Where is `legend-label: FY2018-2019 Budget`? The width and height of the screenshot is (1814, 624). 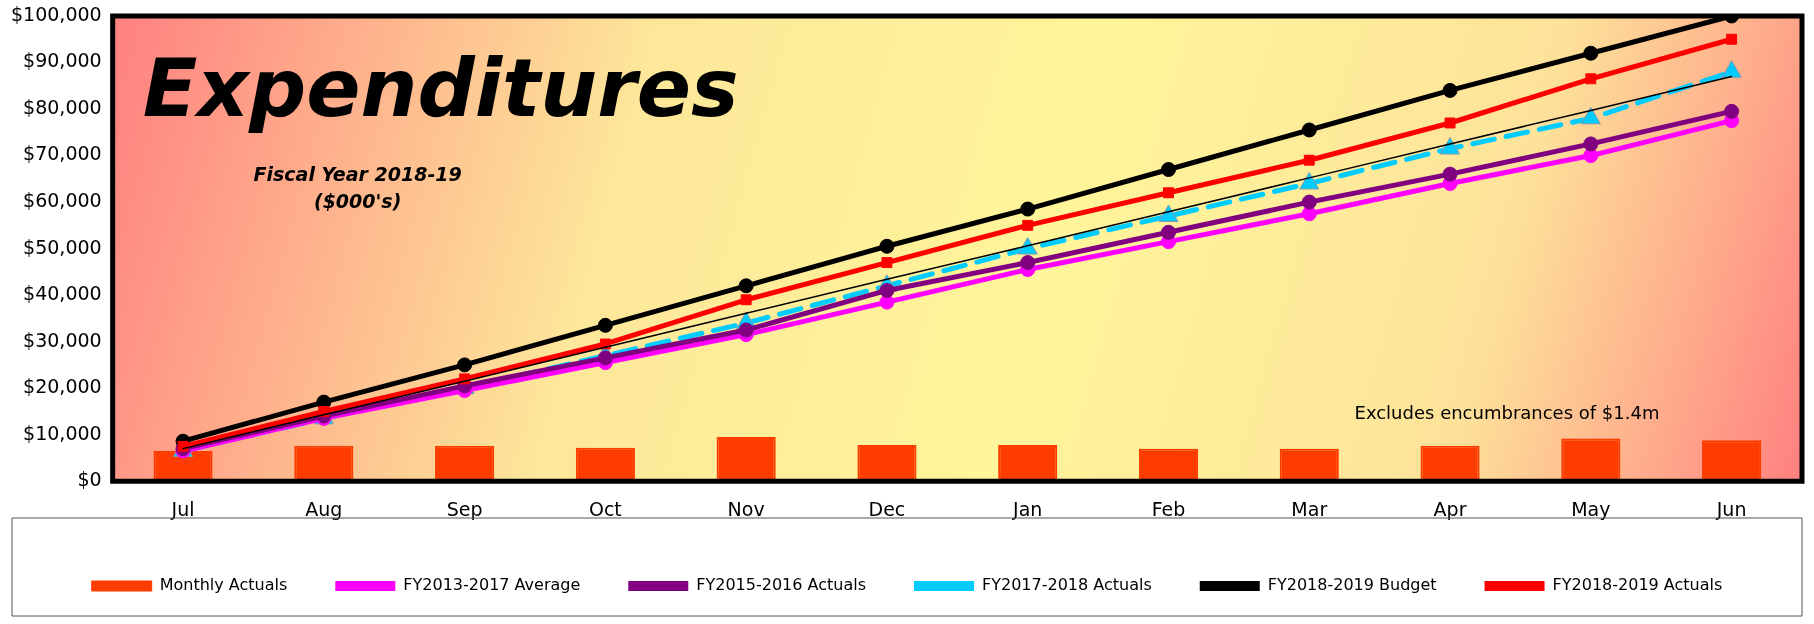
legend-label: FY2018-2019 Budget is located at coordinates (1352, 585).